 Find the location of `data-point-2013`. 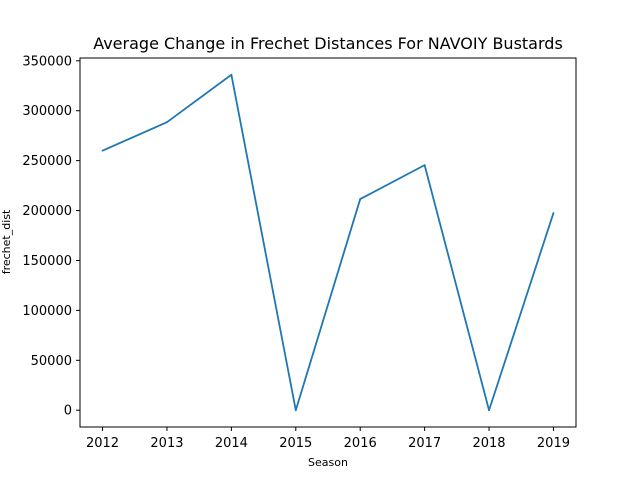

data-point-2013 is located at coordinates (167, 122).